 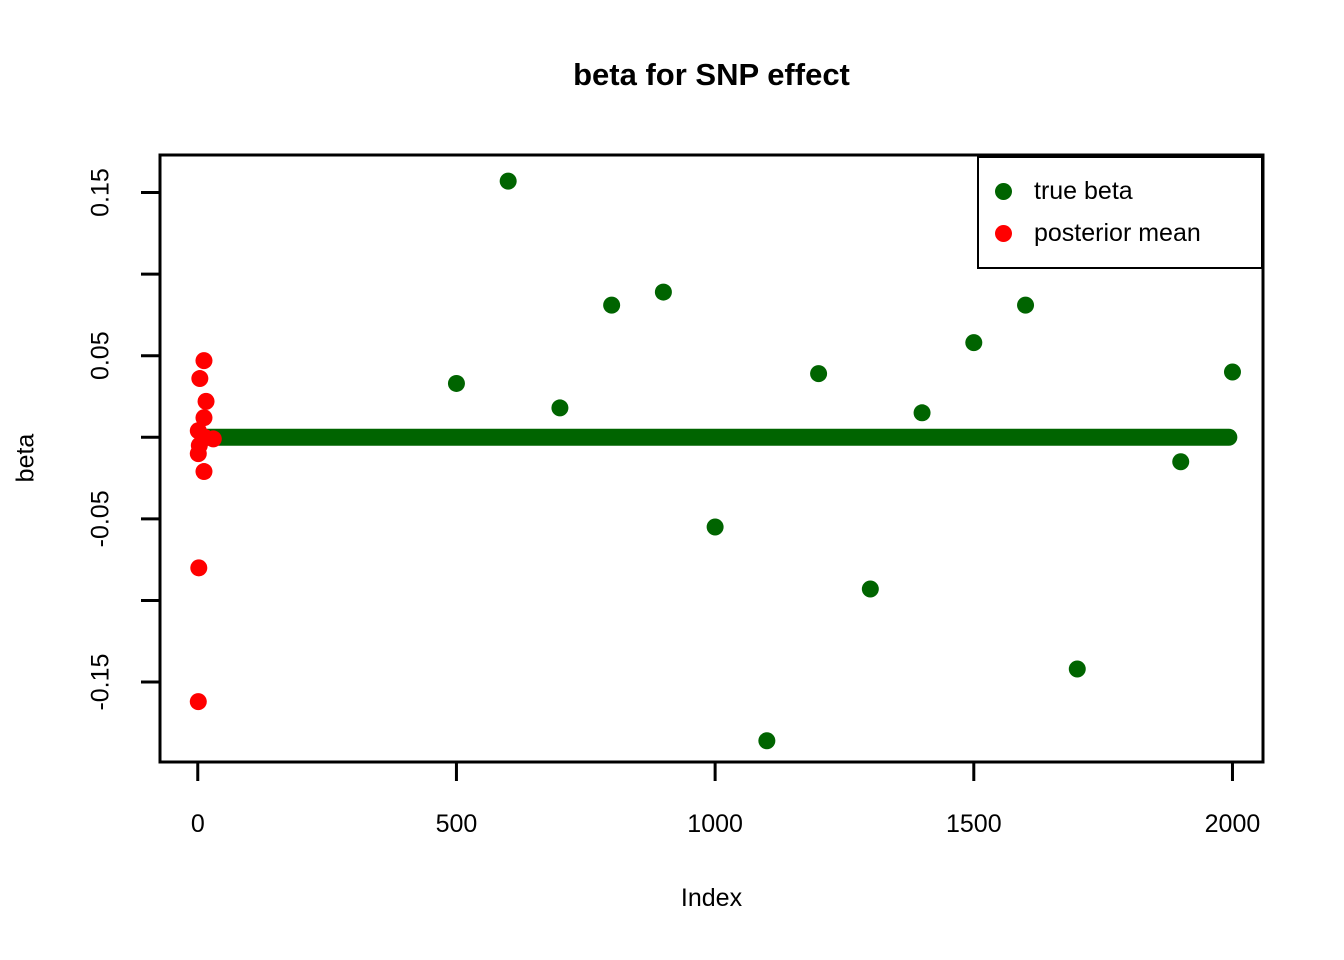 I want to click on legend: true beta posterior mean, so click(x=1120, y=212).